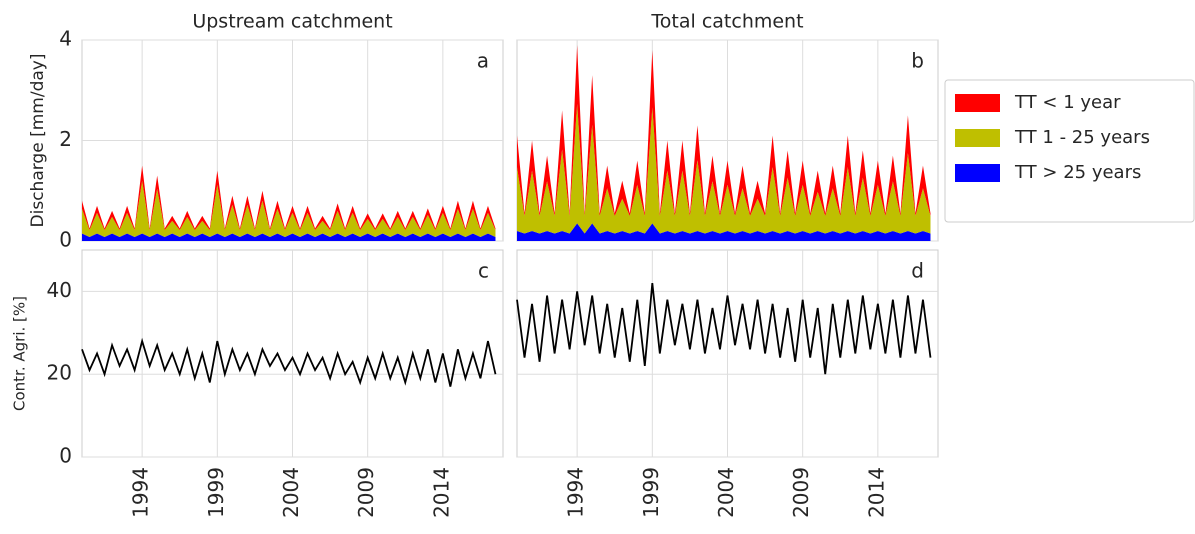  I want to click on y-axis-label: Contr. Agri. [%], so click(20, 353).